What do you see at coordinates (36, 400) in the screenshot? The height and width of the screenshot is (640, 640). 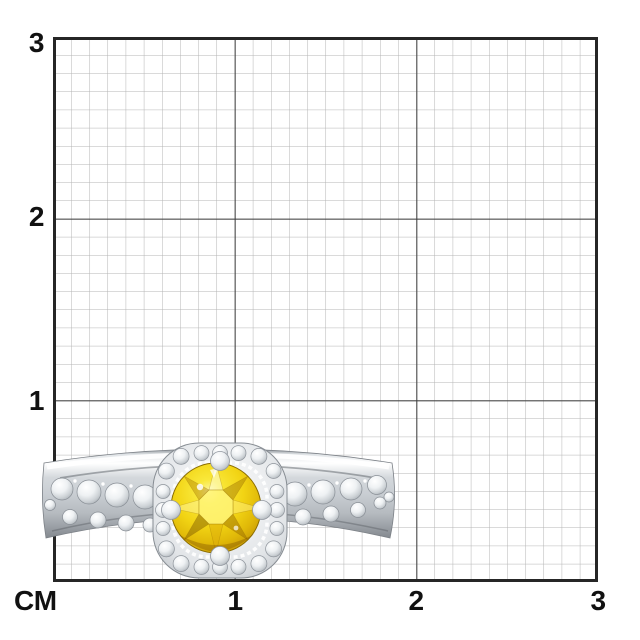 I see `y-axis-label-1cm: 1` at bounding box center [36, 400].